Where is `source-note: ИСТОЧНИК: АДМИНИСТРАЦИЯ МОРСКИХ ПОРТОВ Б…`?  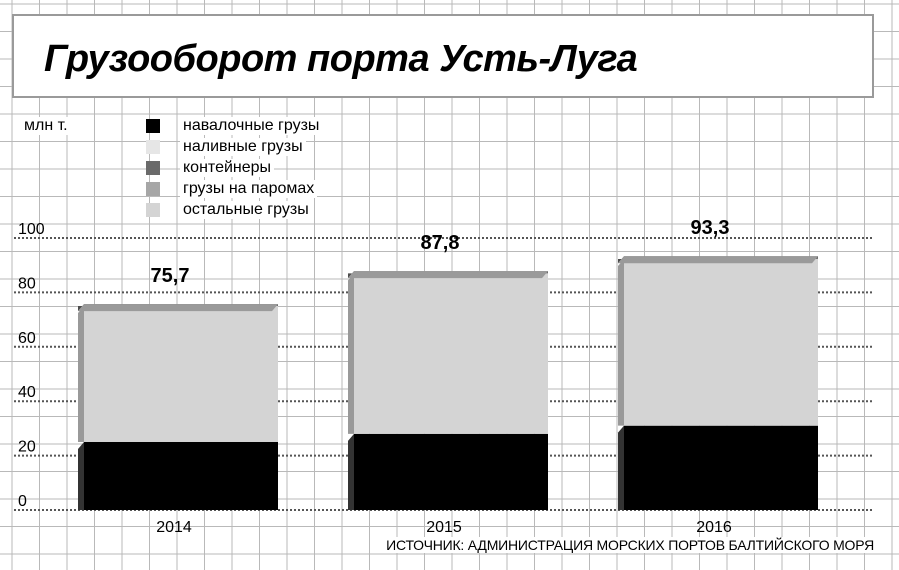 source-note: ИСТОЧНИК: АДМИНИСТРАЦИЯ МОРСКИХ ПОРТОВ Б… is located at coordinates (630, 545).